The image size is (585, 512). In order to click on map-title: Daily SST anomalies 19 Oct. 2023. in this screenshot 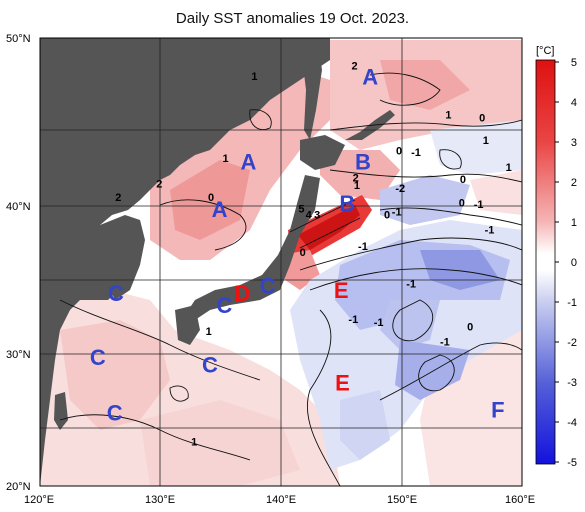, I will do `click(292, 18)`.